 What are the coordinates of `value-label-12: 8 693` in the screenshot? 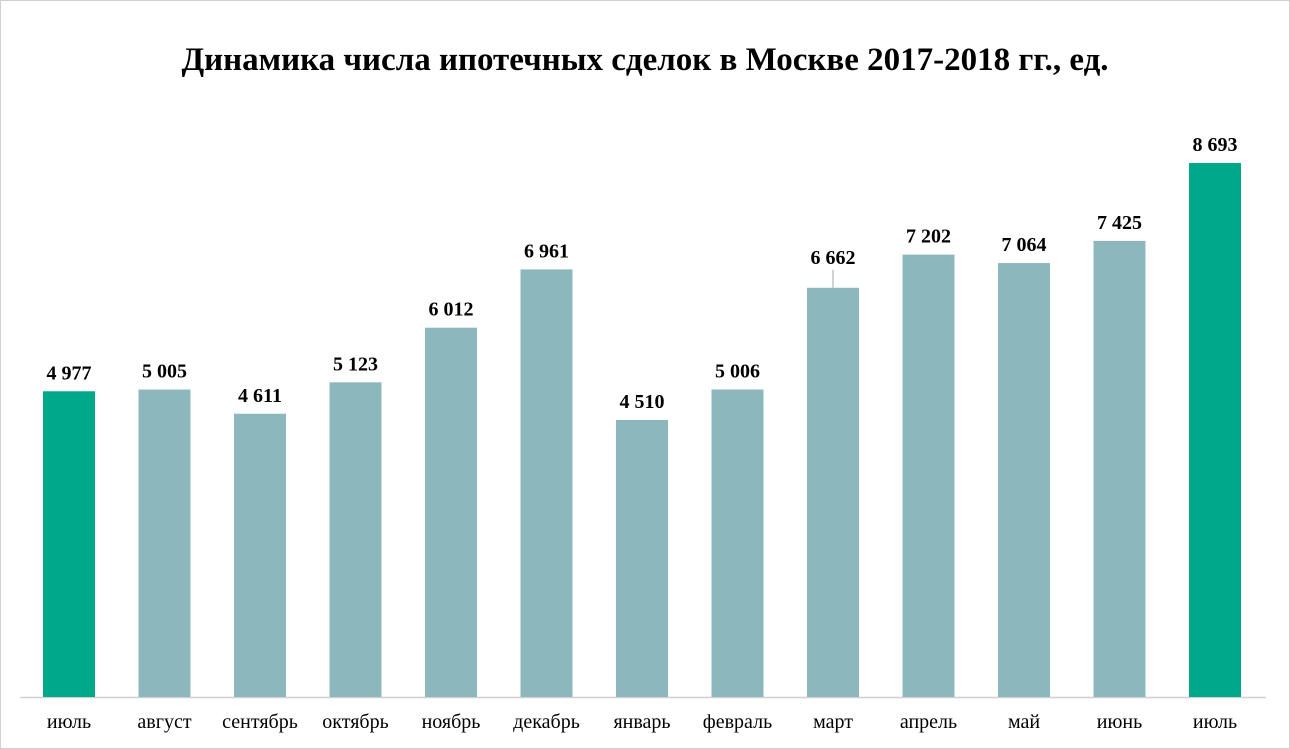 It's located at (1215, 145).